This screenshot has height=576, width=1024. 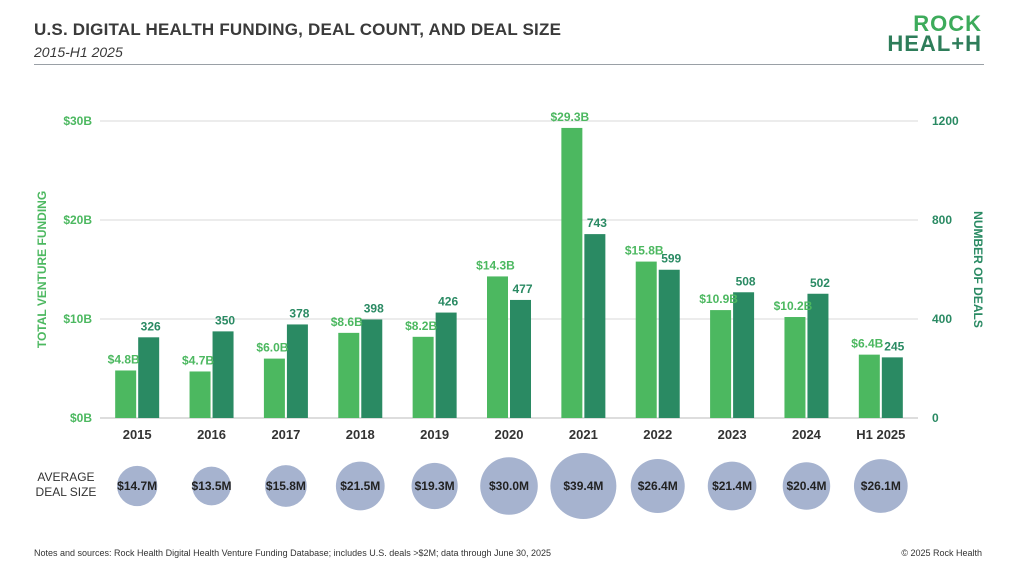 I want to click on rock-health-logo: ROCK HEAL+H, so click(x=934, y=33).